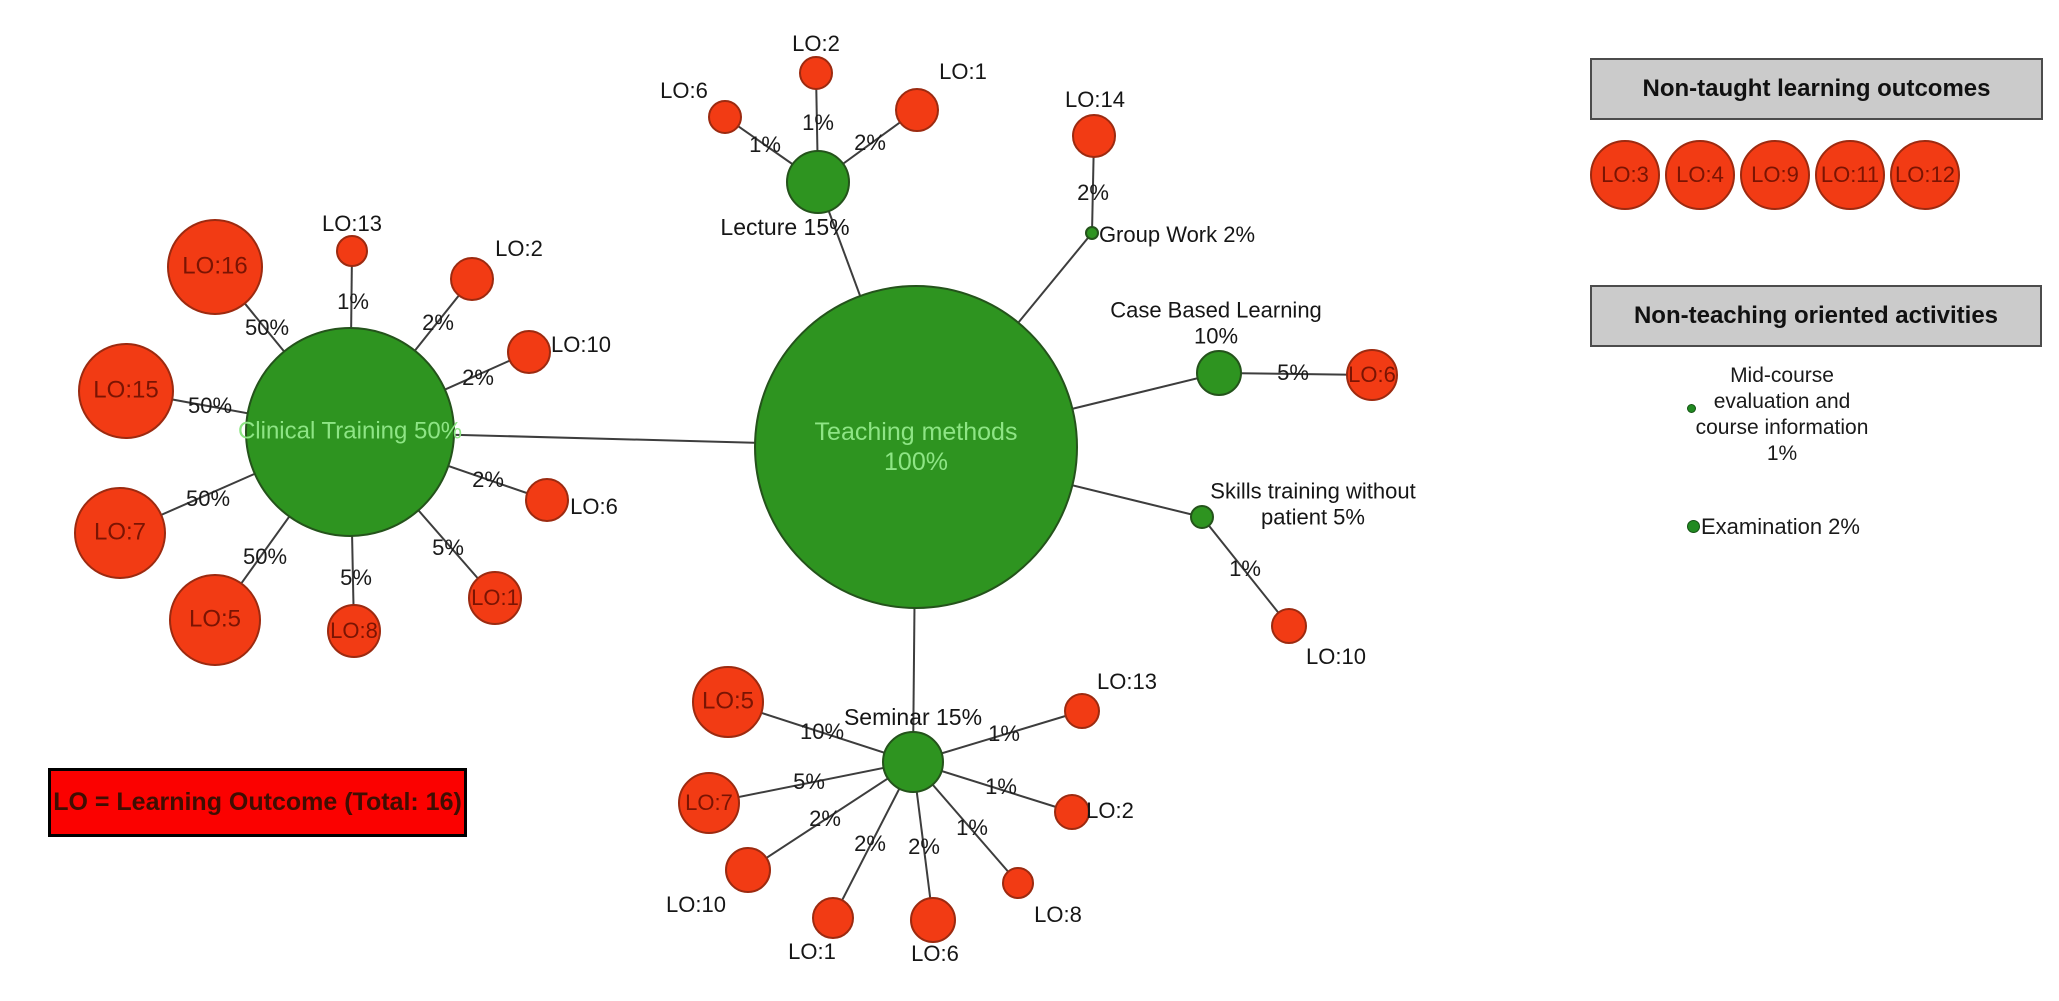 This screenshot has height=1001, width=2059. I want to click on node-c2, so click(472, 279).